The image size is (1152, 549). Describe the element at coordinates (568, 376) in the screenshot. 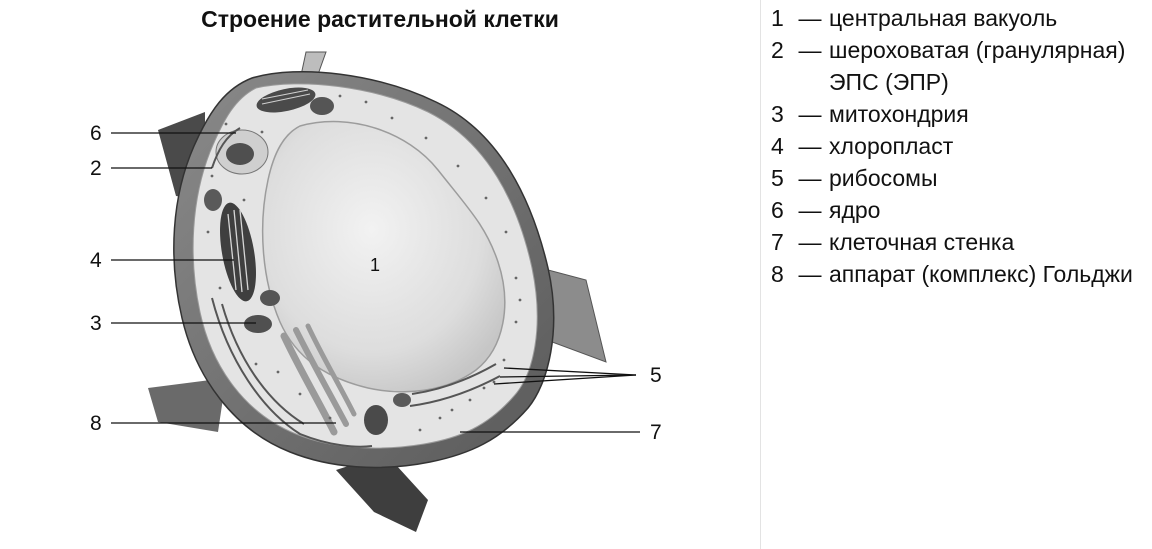

I see `callout-line-5b` at that location.